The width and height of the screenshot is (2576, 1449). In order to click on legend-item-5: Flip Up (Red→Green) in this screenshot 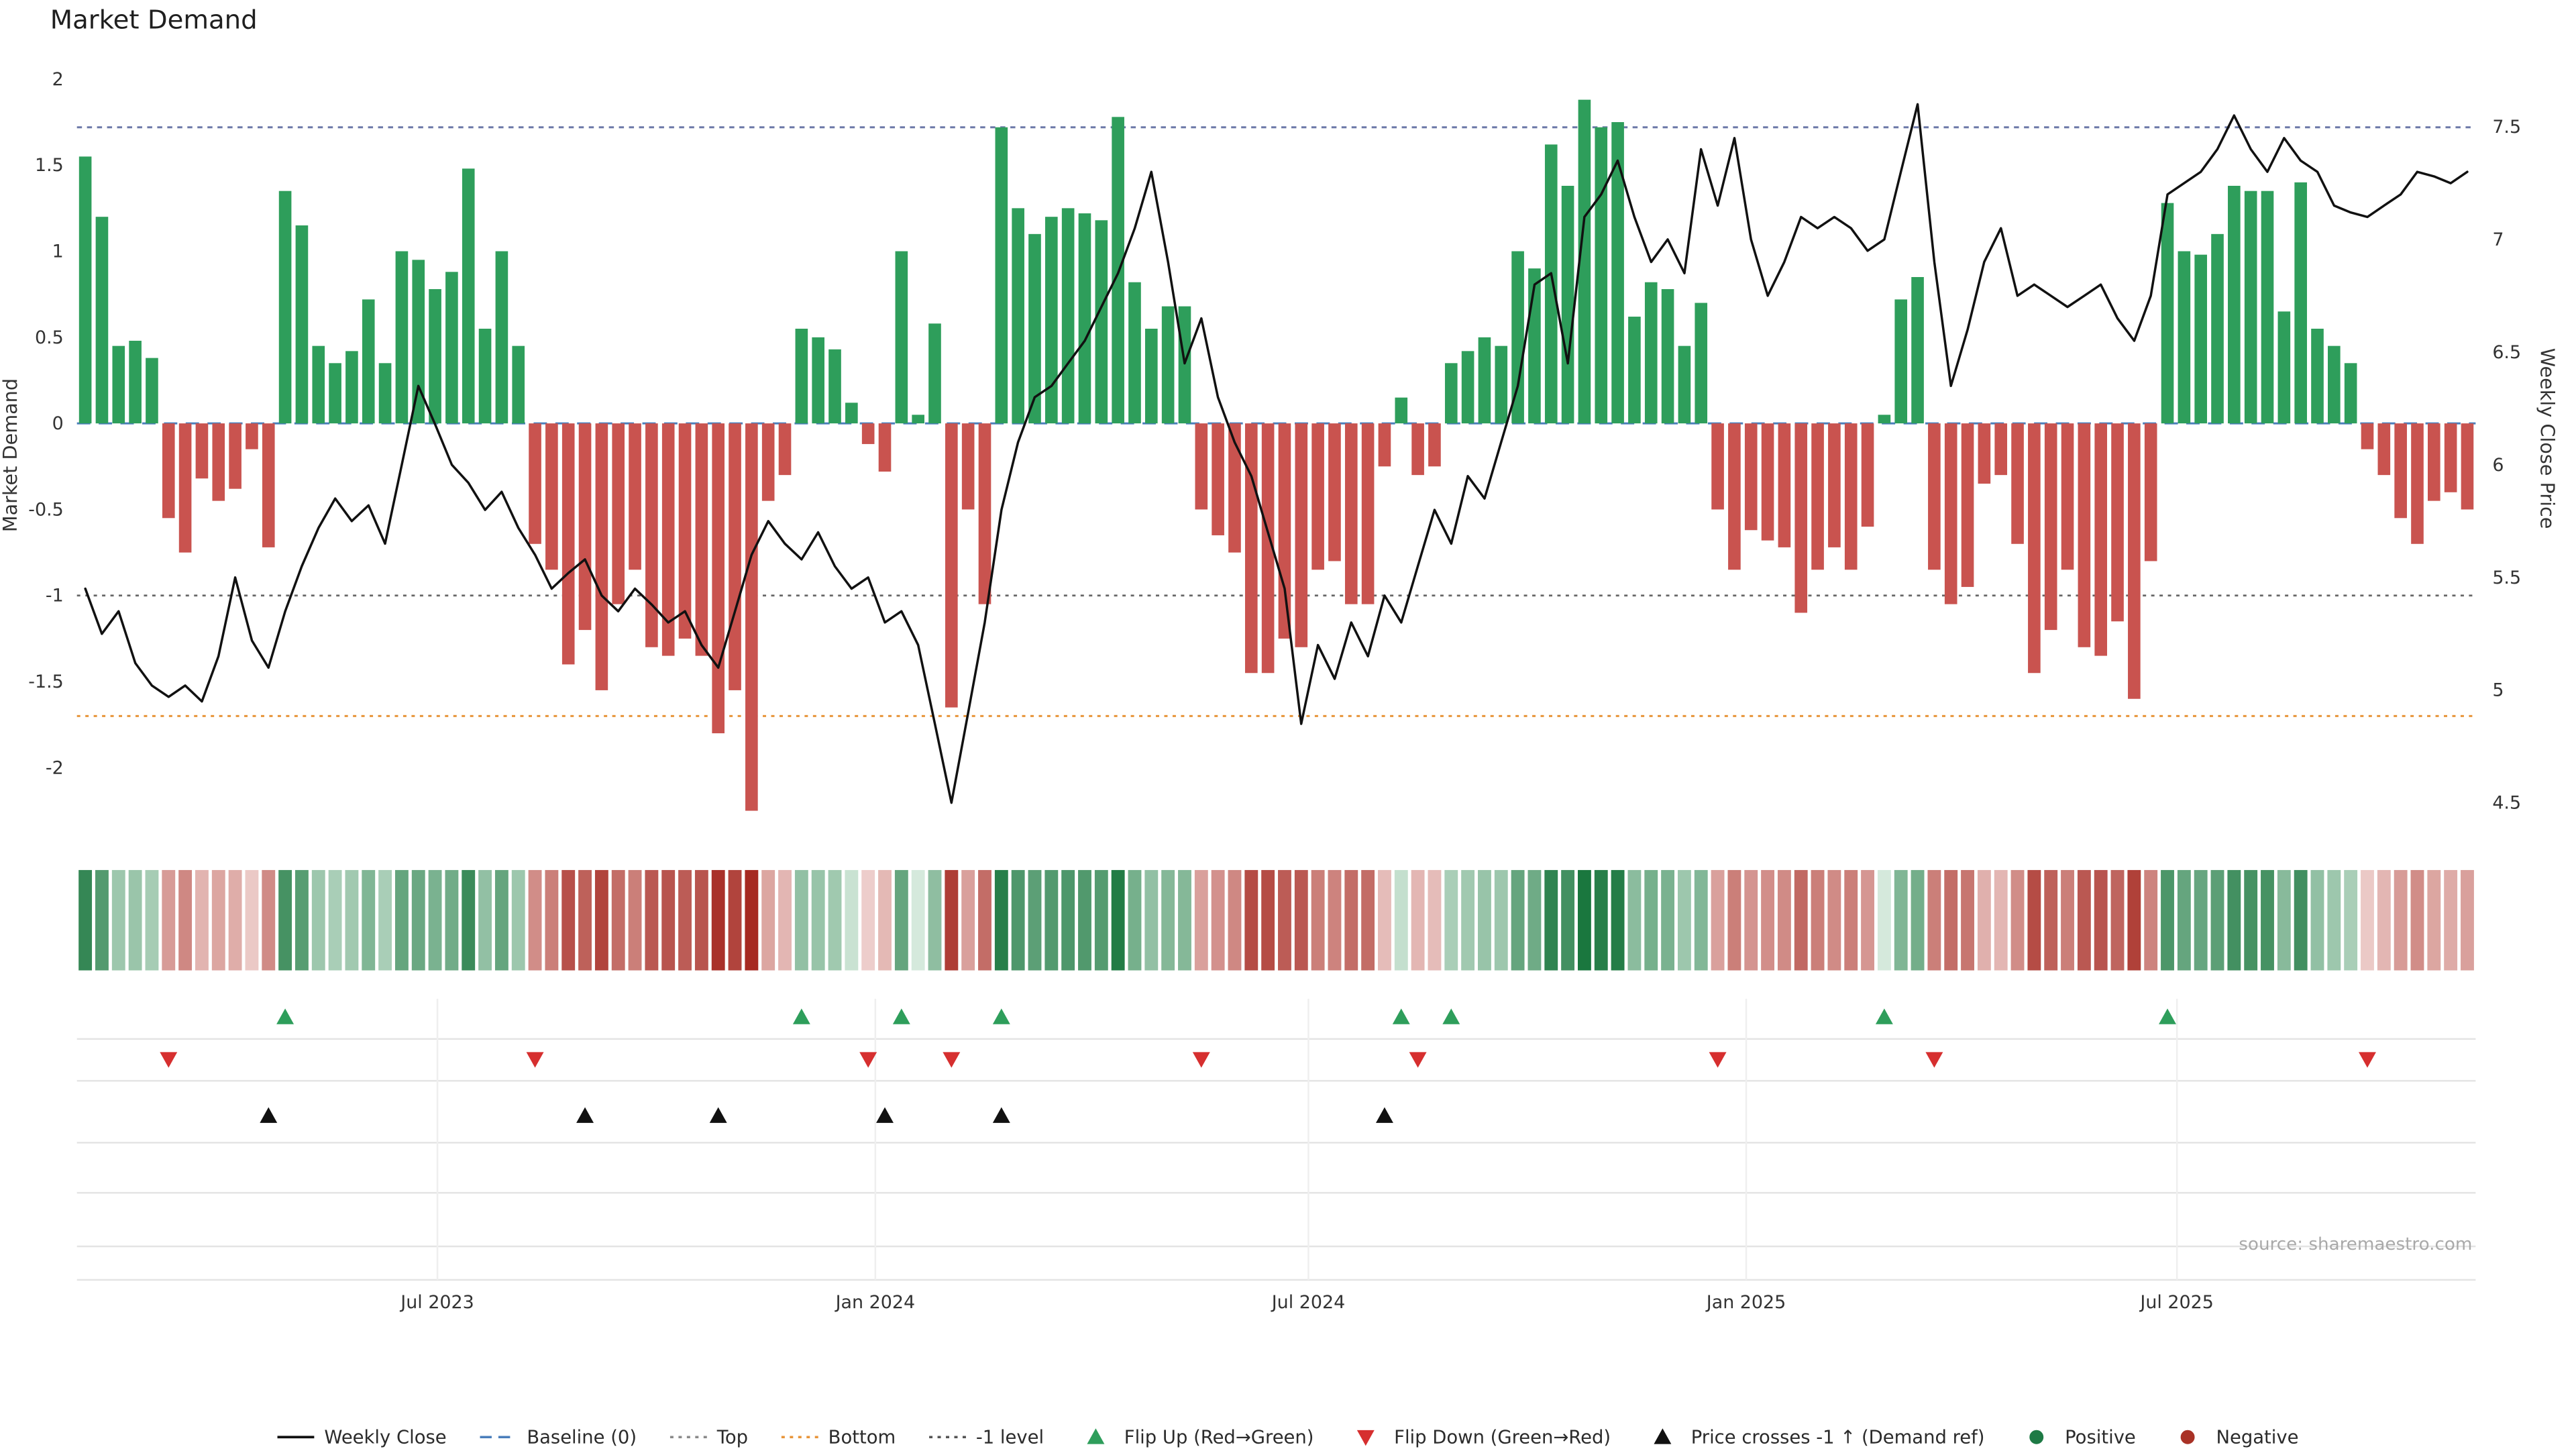, I will do `click(1200, 1438)`.